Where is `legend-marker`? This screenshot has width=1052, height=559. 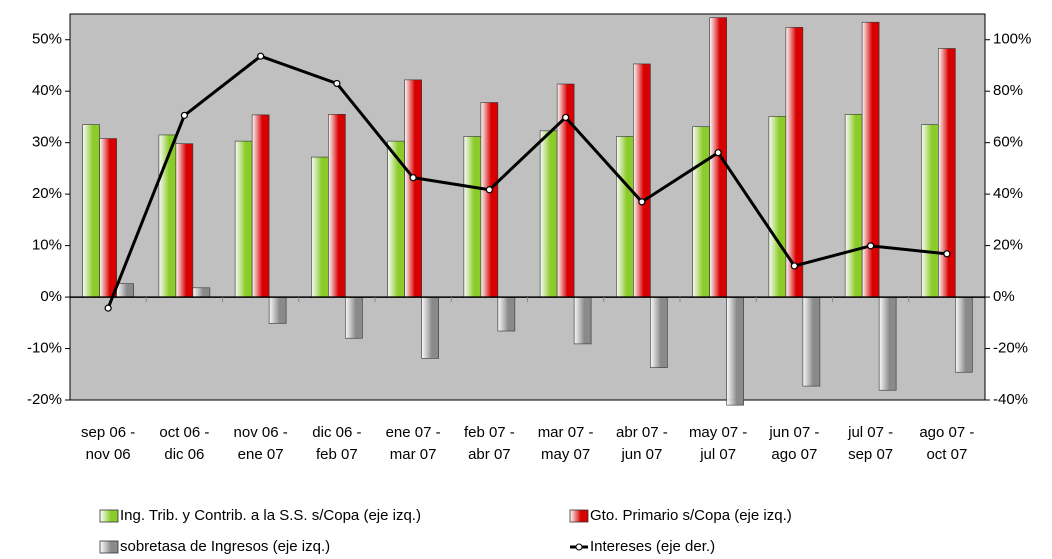
legend-marker is located at coordinates (579, 547).